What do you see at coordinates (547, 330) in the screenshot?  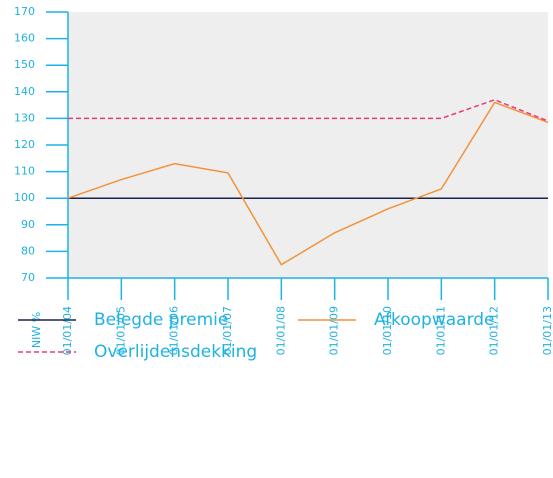 I see `x-tick-label: 01/01/13` at bounding box center [547, 330].